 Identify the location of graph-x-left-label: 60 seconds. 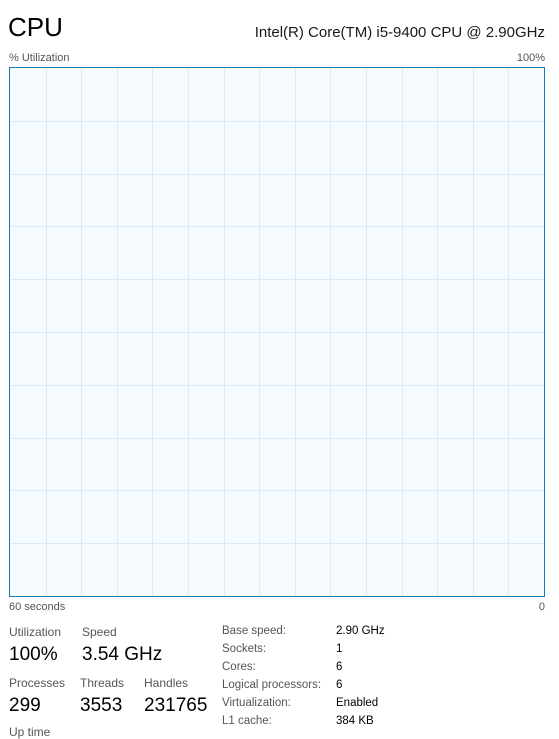
(37, 607).